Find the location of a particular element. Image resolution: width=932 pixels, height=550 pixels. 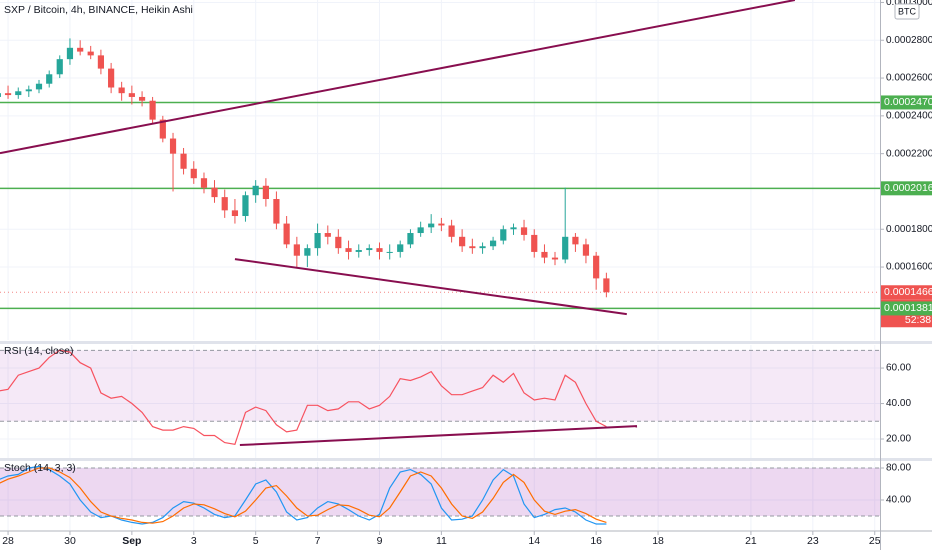

price-label-bg is located at coordinates (906, 292).